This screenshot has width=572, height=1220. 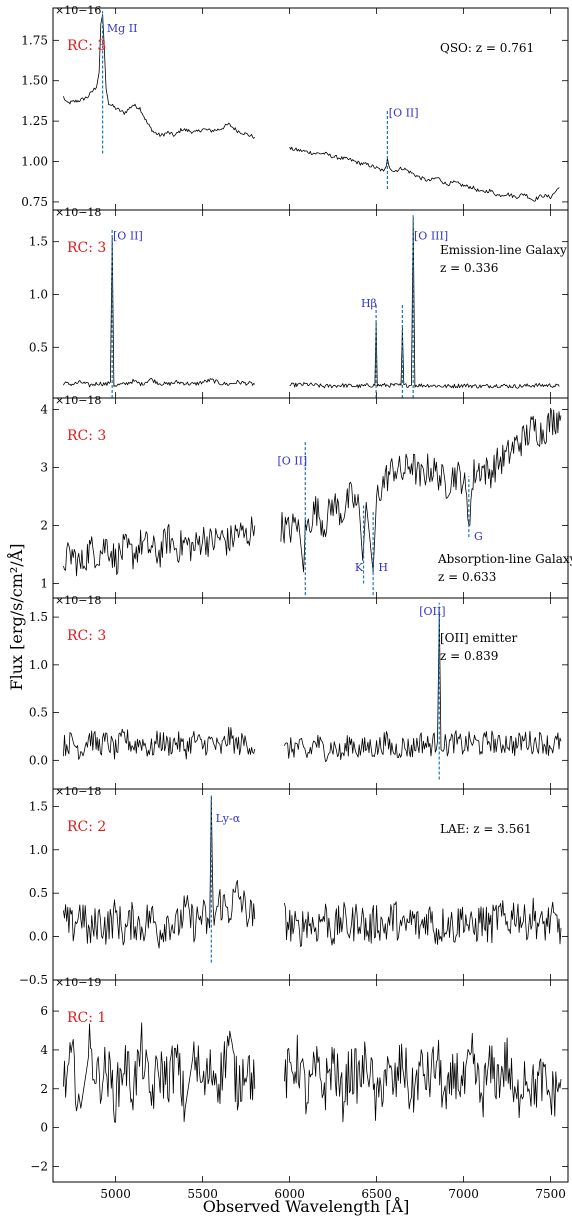 I want to click on x-axis-label: Observed Wavelength [Å], so click(x=306, y=1206).